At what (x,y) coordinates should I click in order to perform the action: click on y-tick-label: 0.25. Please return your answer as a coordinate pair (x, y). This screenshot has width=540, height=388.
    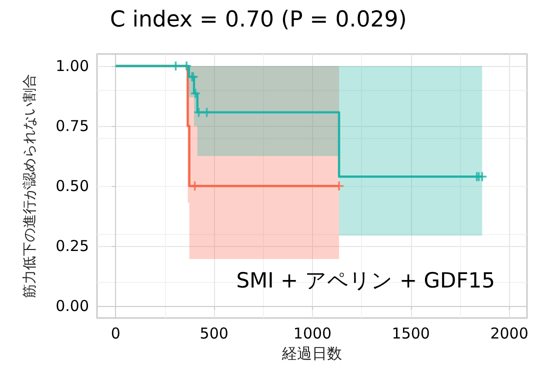
    Looking at the image, I should click on (72, 246).